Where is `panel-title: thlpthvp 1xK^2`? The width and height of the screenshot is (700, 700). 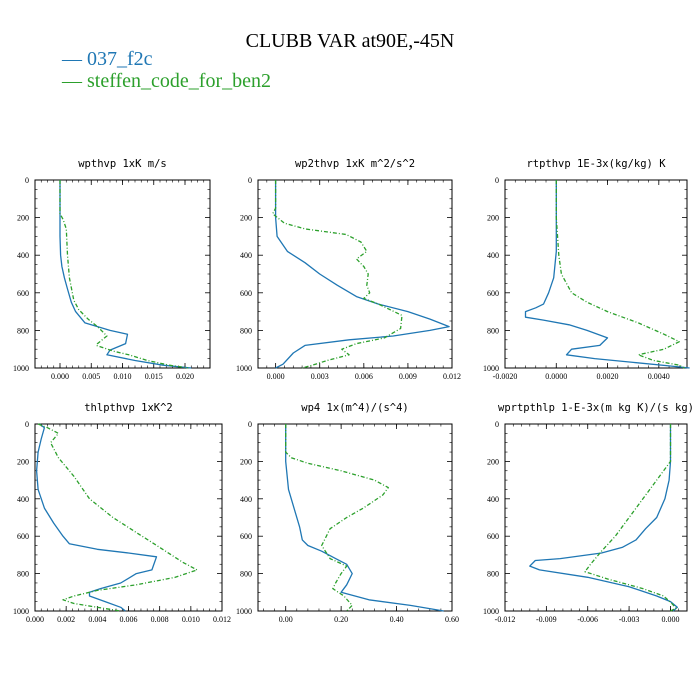
panel-title: thlpthvp 1xK^2 is located at coordinates (128, 408).